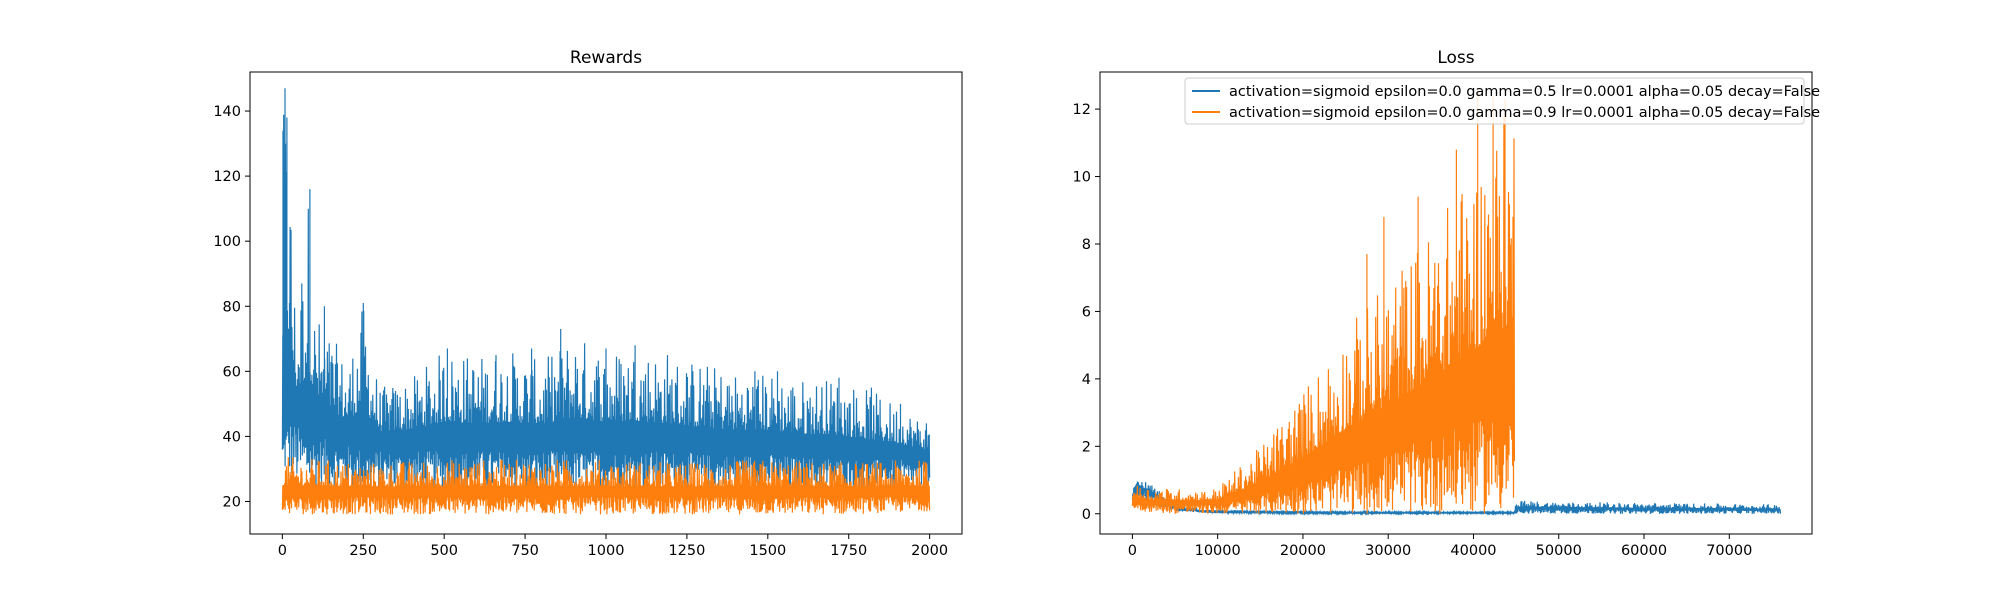  Describe the element at coordinates (444, 551) in the screenshot. I see `rewards-x-tick-label: 500` at that location.